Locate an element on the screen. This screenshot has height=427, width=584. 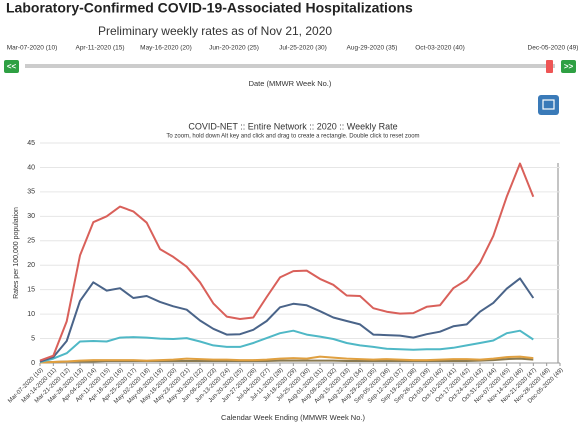
download-image-button is located at coordinates (548, 105).